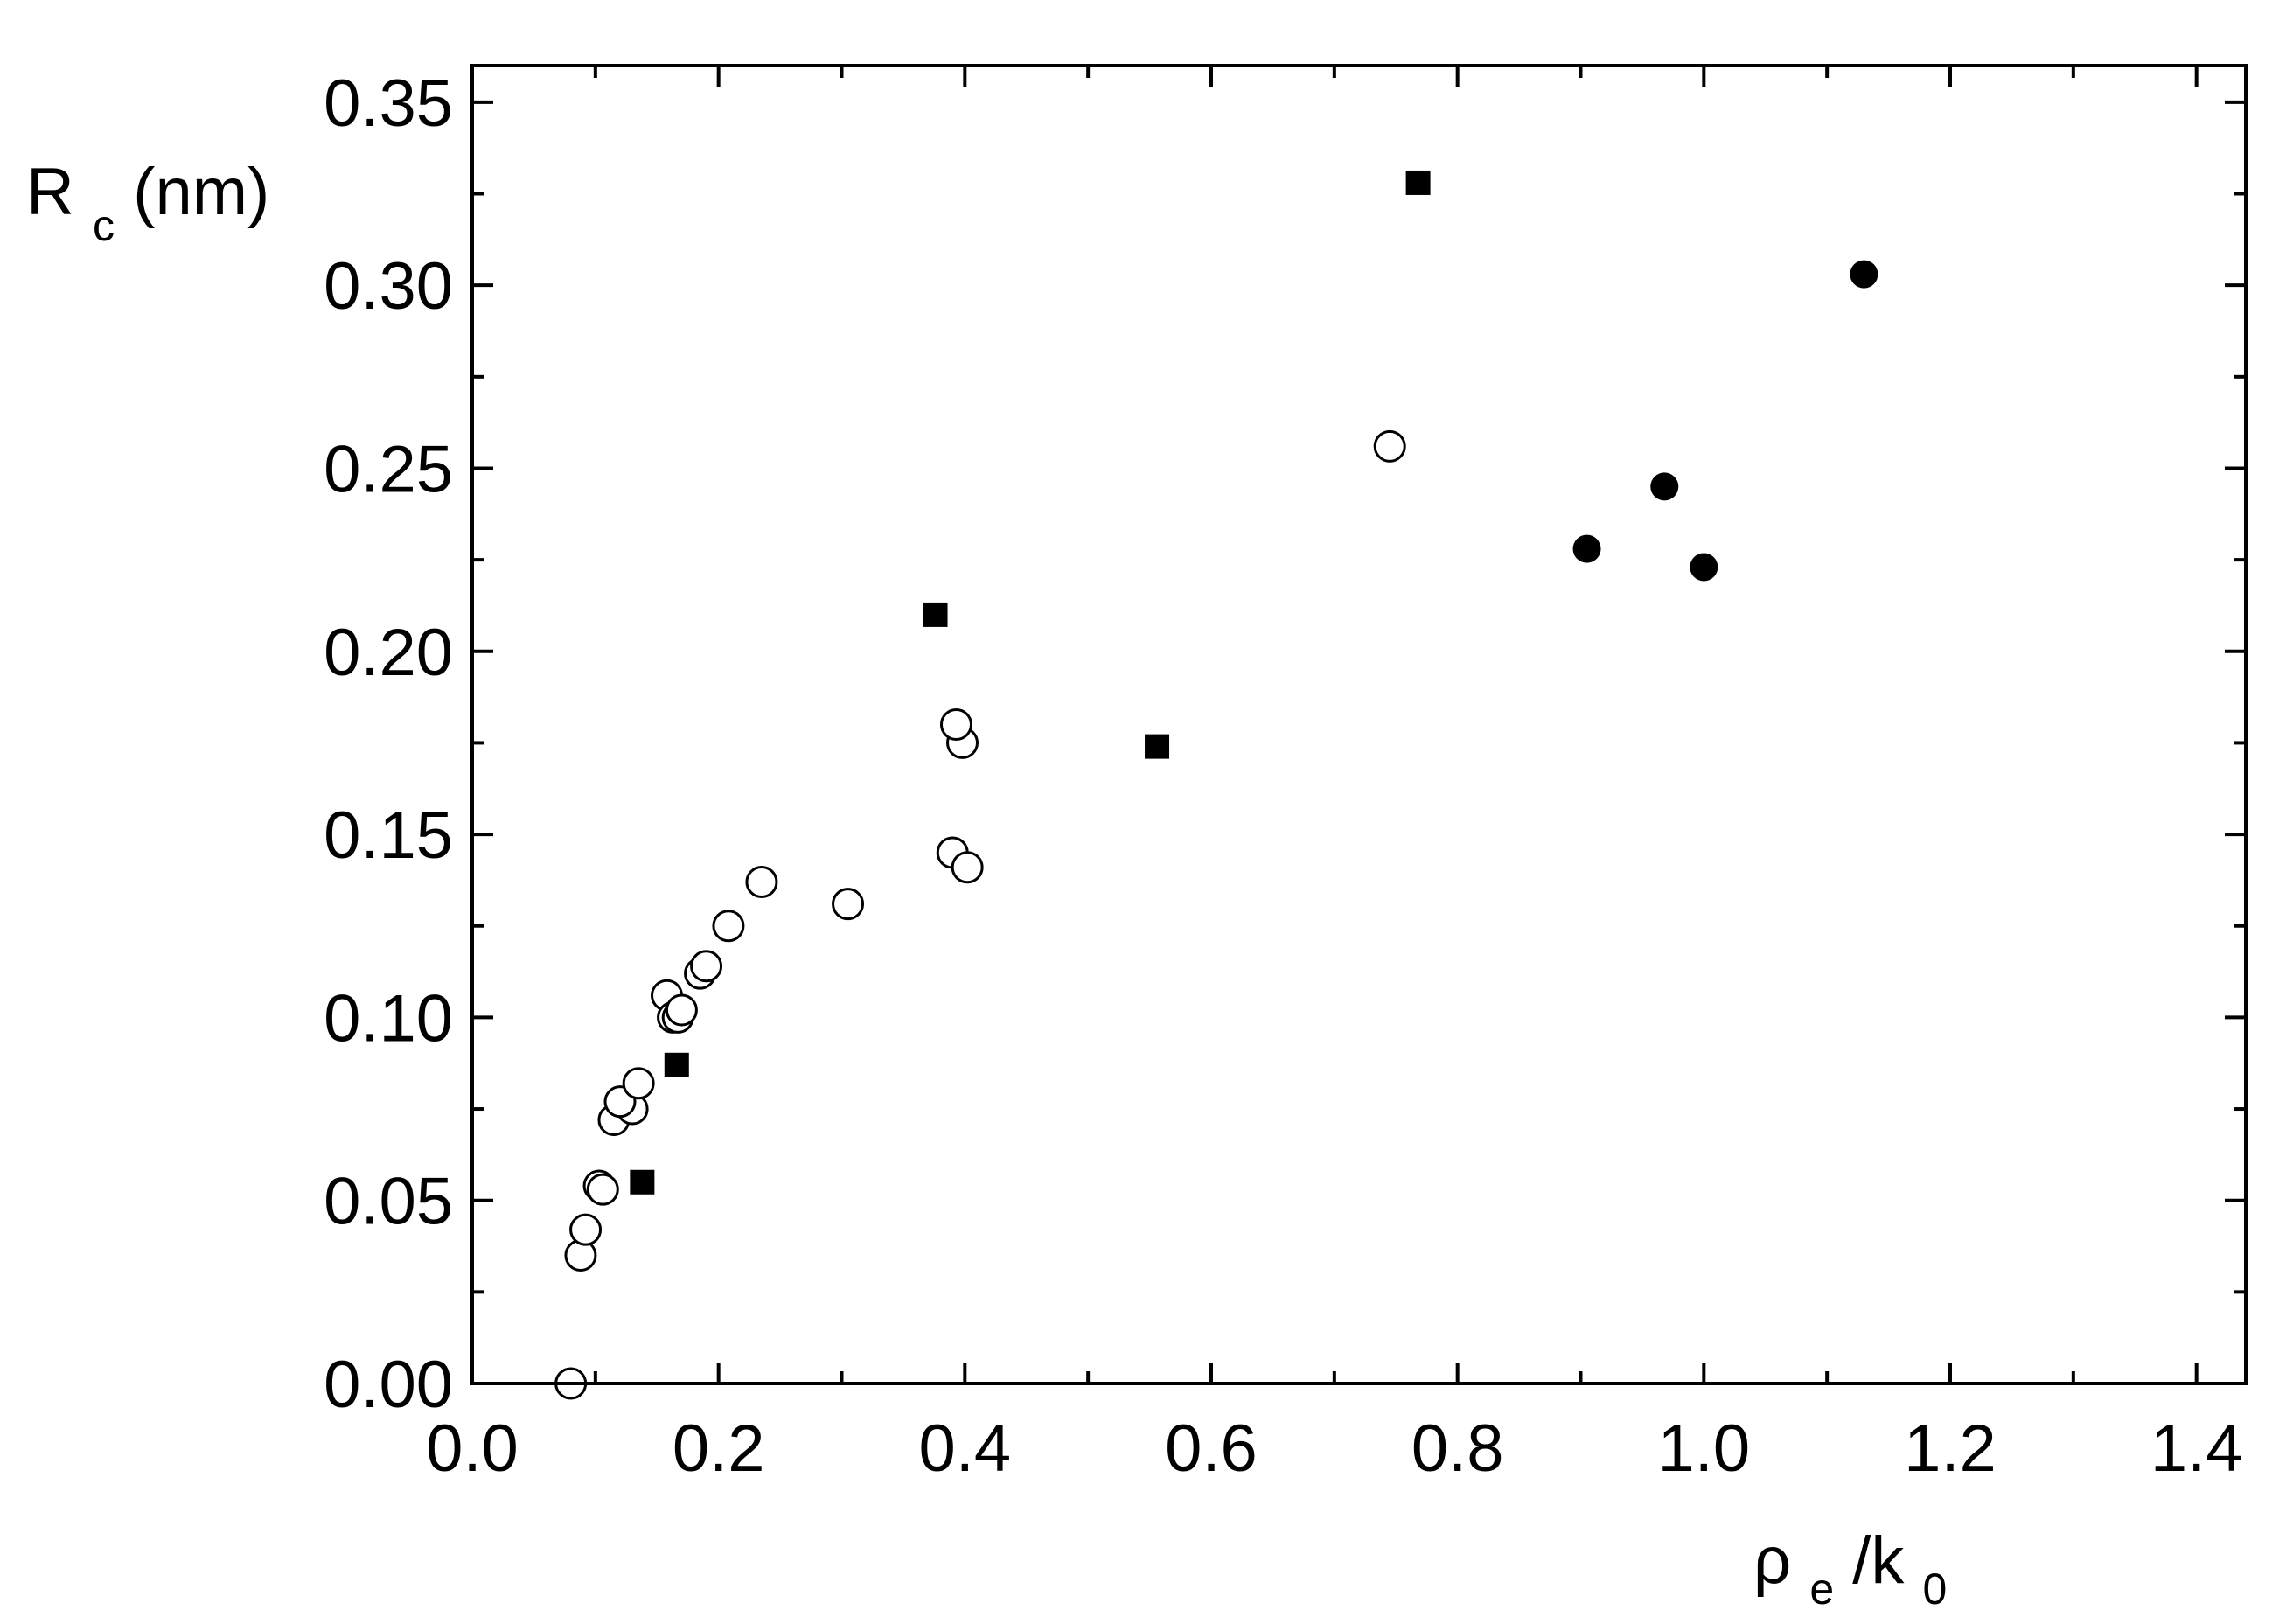  Describe the element at coordinates (388, 1202) in the screenshot. I see `y-tick-label: 0.05` at that location.